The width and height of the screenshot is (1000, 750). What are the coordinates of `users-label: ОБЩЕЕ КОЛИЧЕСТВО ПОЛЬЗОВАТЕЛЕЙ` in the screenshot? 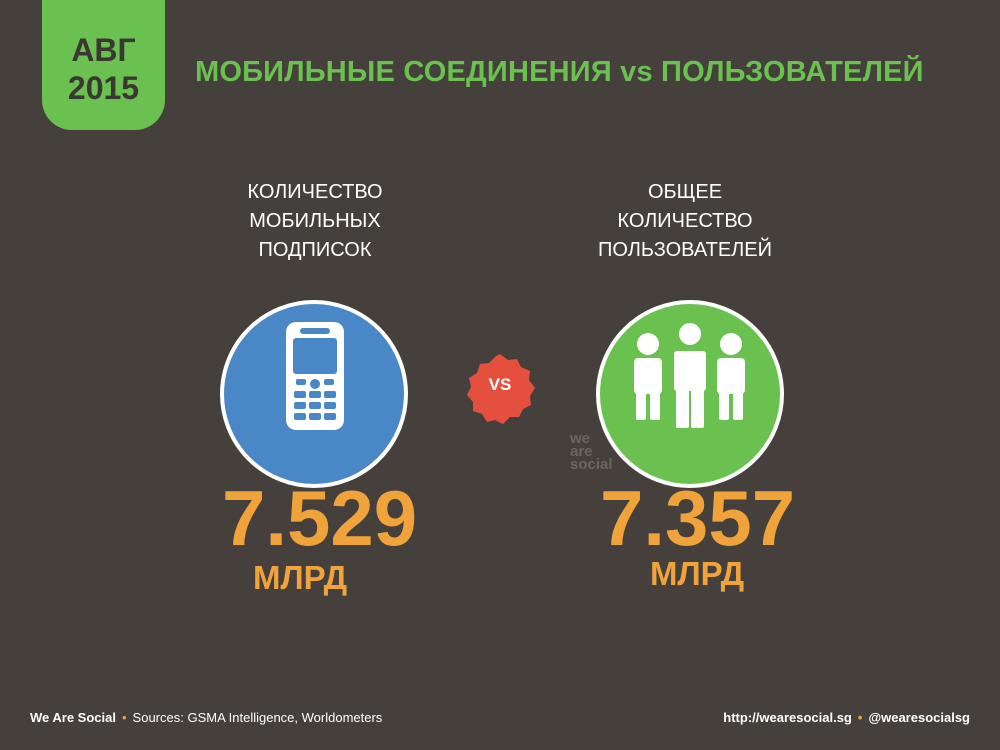 It's located at (685, 221).